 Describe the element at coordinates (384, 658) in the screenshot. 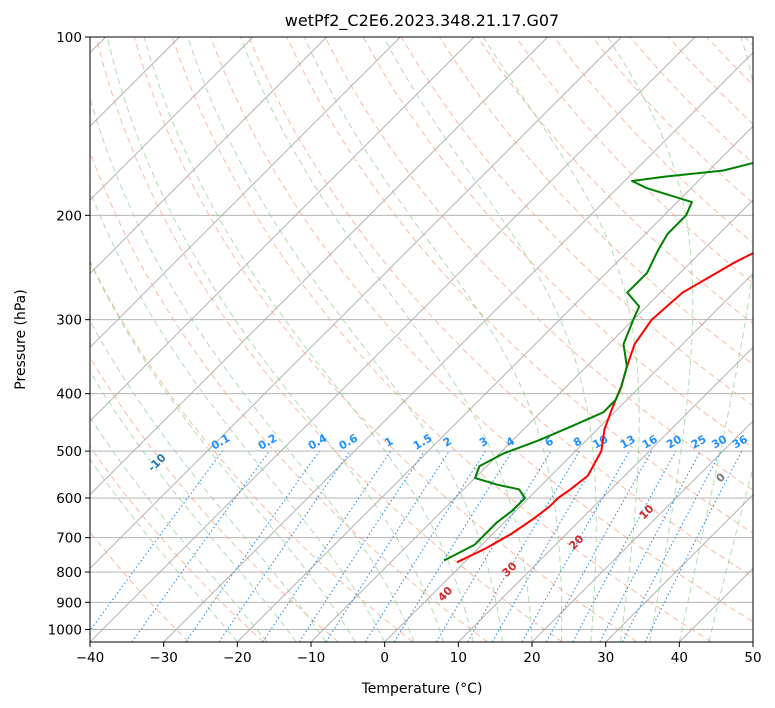

I see `x-tick-label: 0` at that location.